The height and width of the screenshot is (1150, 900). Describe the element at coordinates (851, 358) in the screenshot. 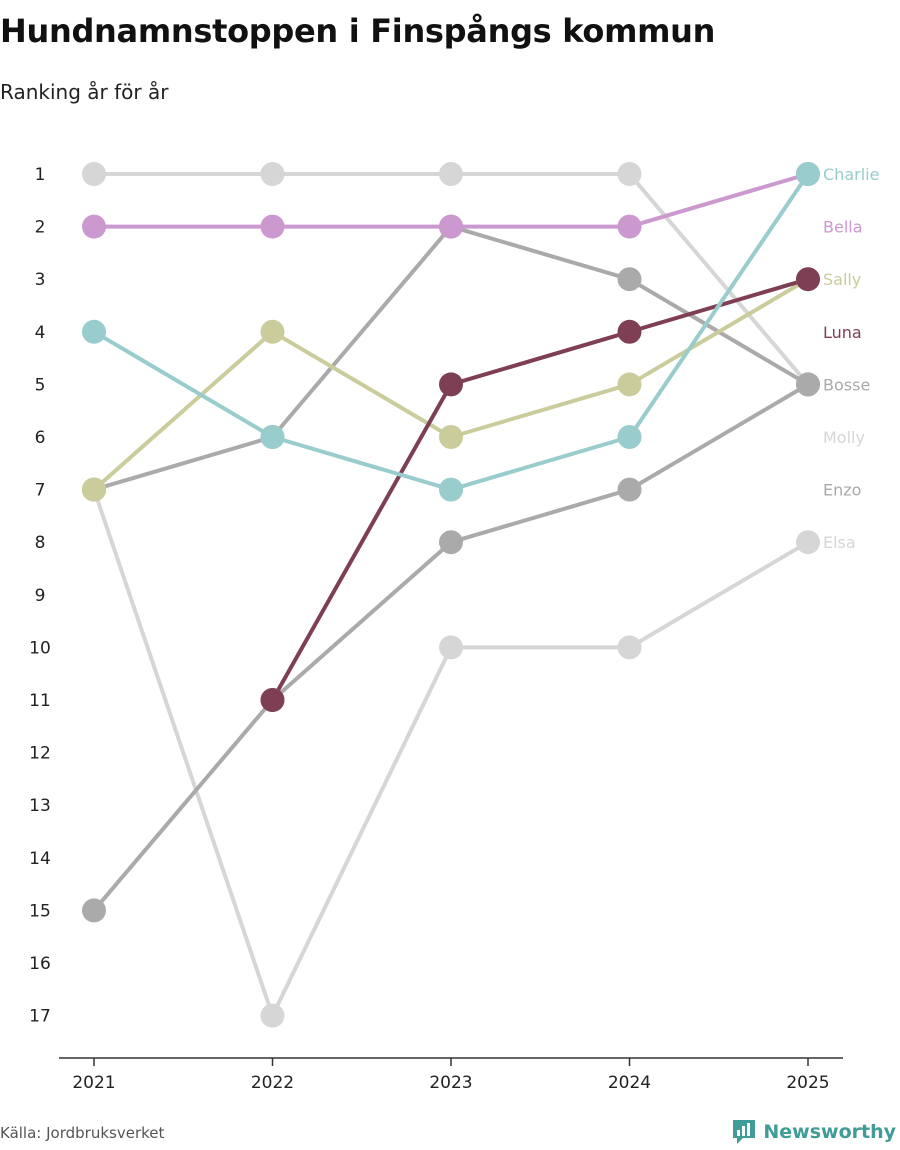

I see `series-labels: Elsa Enzo Molly Bosse Sally Luna Bella Charlie` at that location.